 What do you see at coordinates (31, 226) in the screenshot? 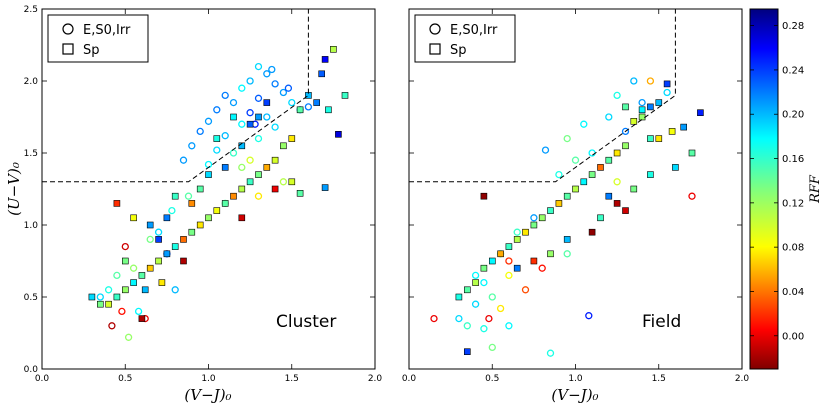
I see `y-tick-label: 1.0` at bounding box center [31, 226].